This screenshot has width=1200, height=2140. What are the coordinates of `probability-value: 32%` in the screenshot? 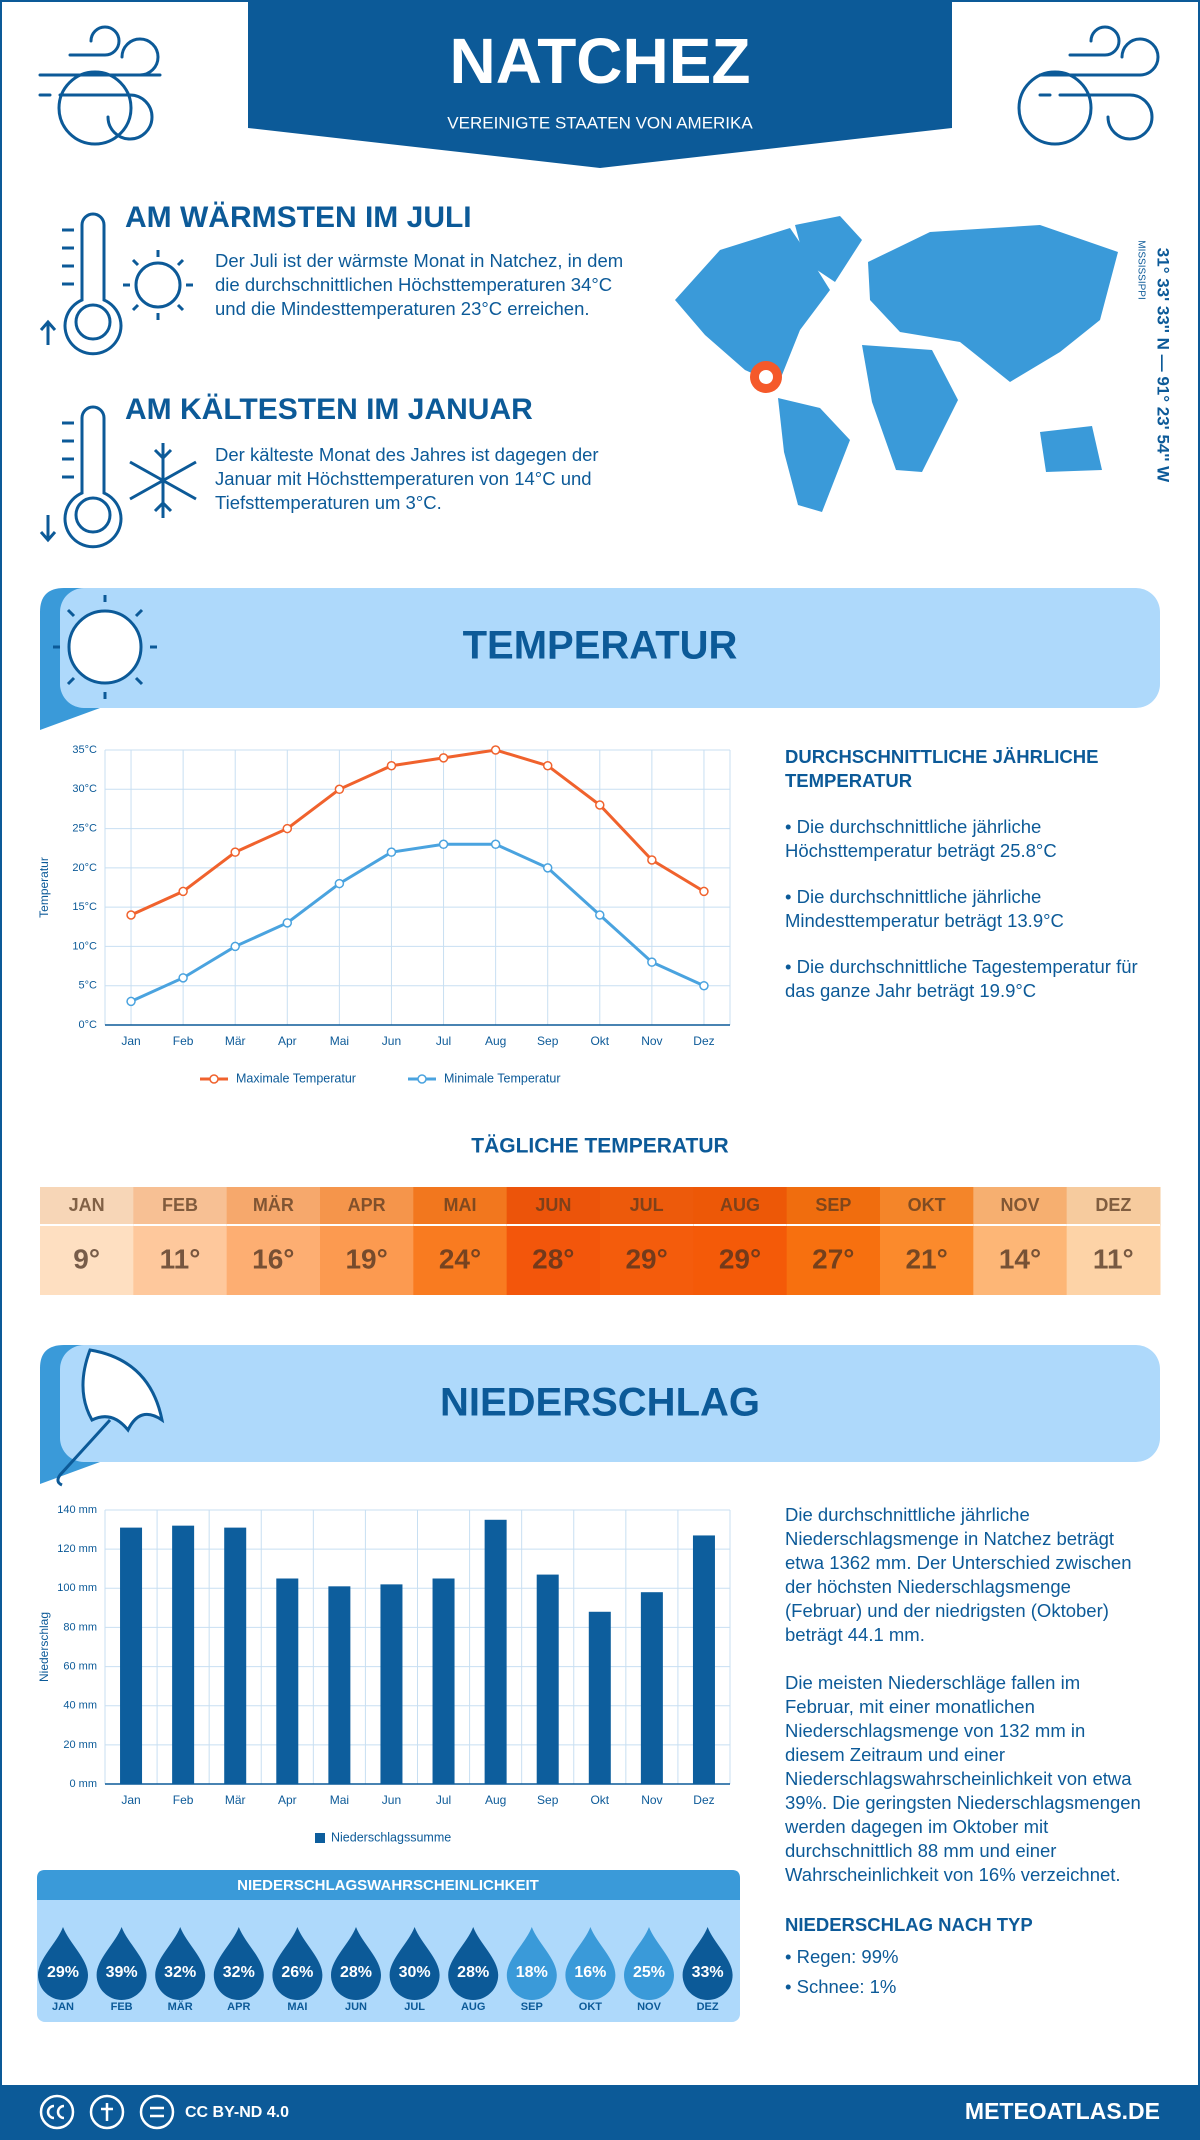 It's located at (239, 1972).